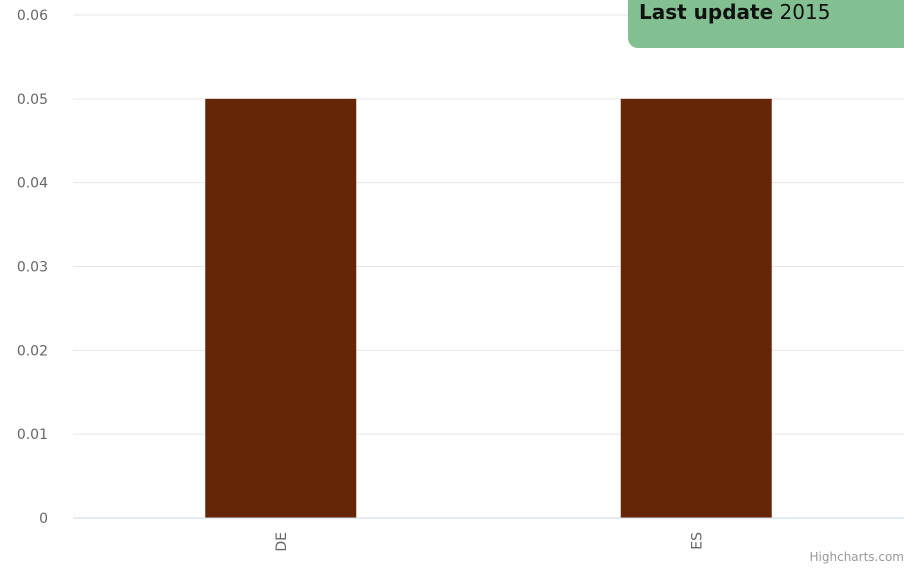  What do you see at coordinates (697, 541) in the screenshot?
I see `x-tick-label: ES` at bounding box center [697, 541].